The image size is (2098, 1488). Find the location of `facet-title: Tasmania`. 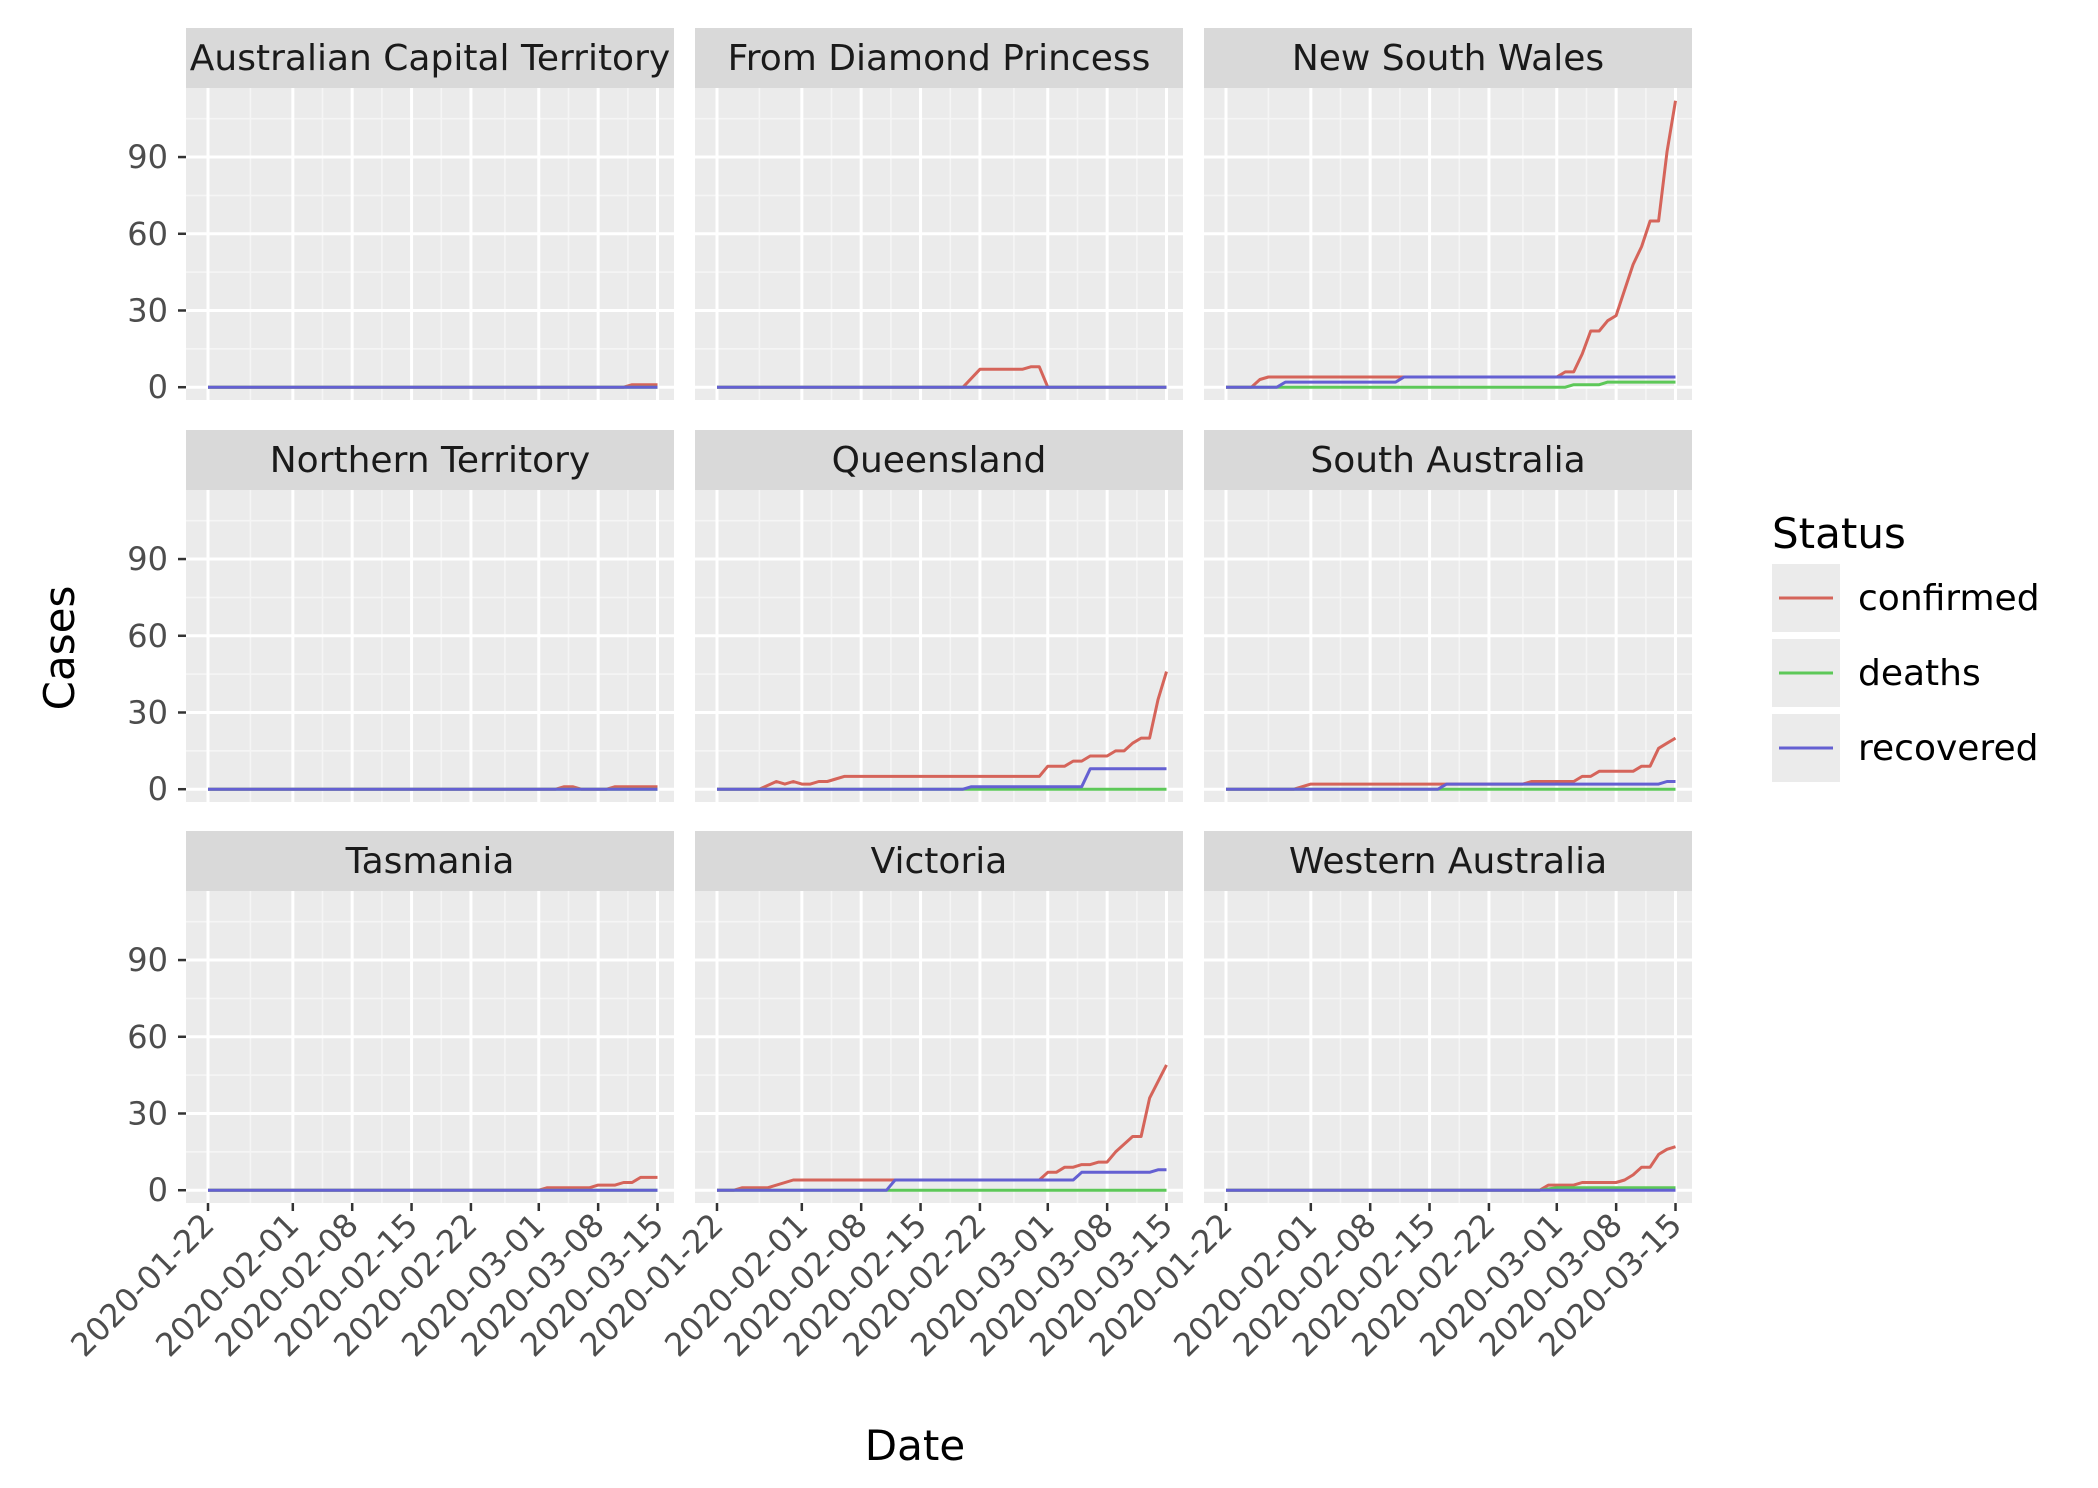

facet-title: Tasmania is located at coordinates (430, 861).